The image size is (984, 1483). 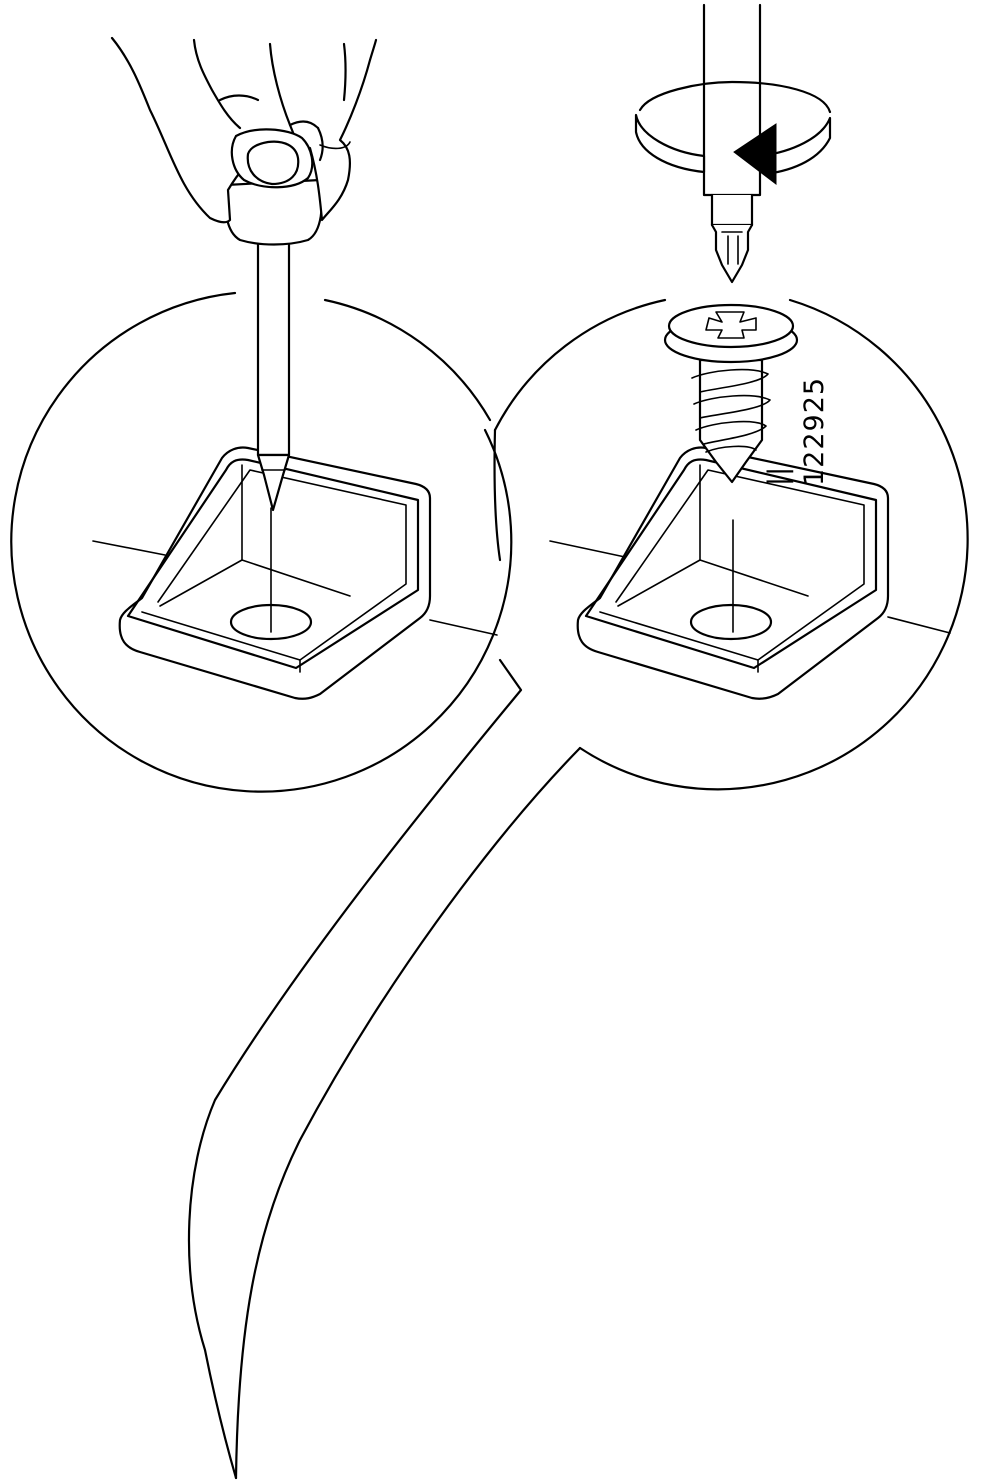 What do you see at coordinates (275, 573) in the screenshot?
I see `bracket-left` at bounding box center [275, 573].